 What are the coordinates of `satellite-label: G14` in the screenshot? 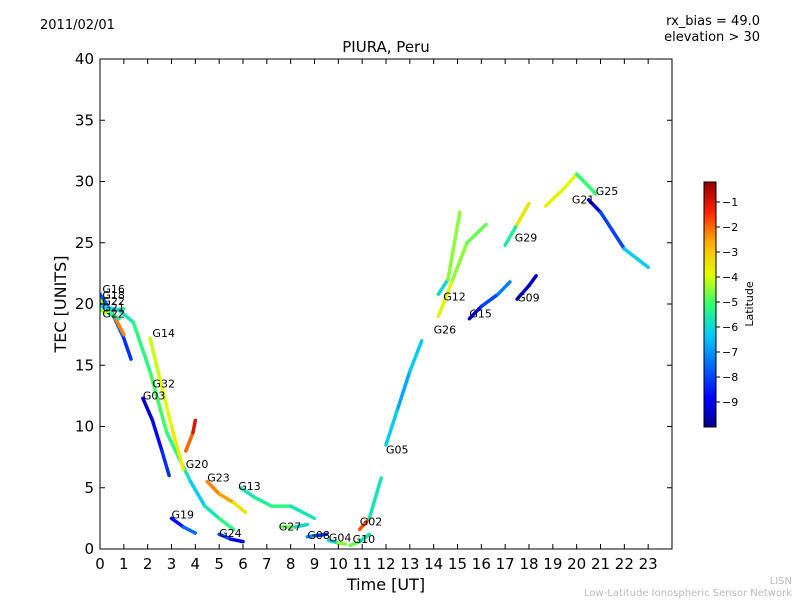 It's located at (163, 333).